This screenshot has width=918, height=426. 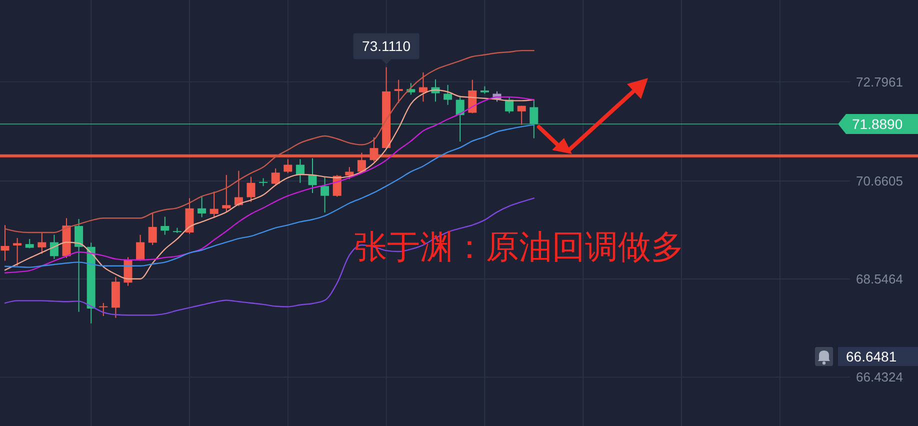 What do you see at coordinates (879, 82) in the screenshot?
I see `y-tick-label: 72.7961` at bounding box center [879, 82].